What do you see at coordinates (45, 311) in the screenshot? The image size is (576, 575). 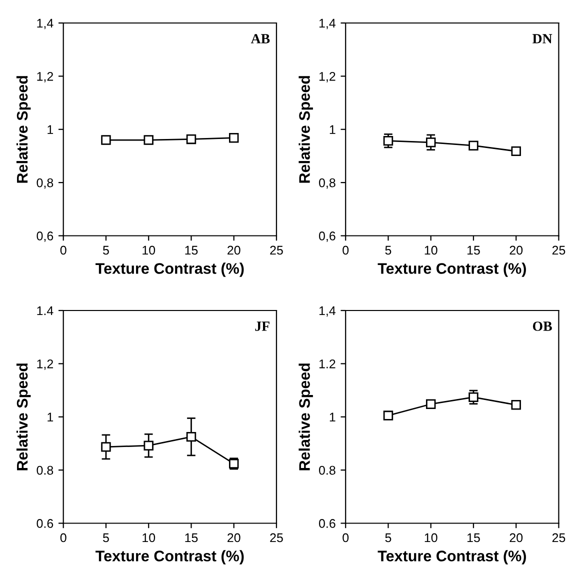 I see `y-tick-label: 1.4` at bounding box center [45, 311].